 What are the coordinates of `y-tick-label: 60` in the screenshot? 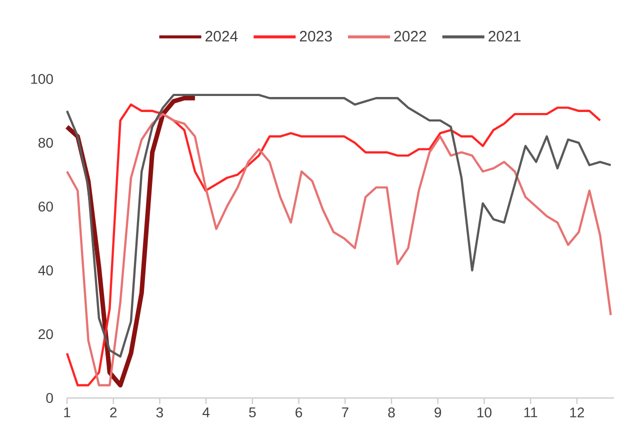 It's located at (45, 207).